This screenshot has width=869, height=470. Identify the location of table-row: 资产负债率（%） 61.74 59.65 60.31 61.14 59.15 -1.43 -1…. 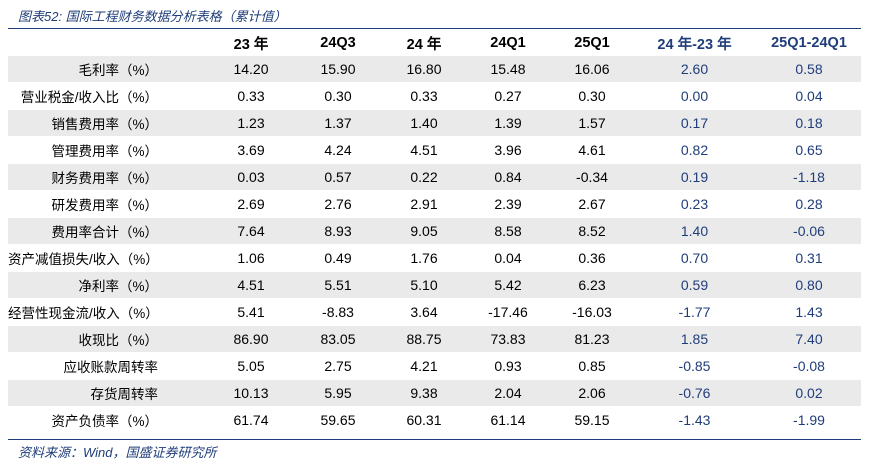
(434, 420).